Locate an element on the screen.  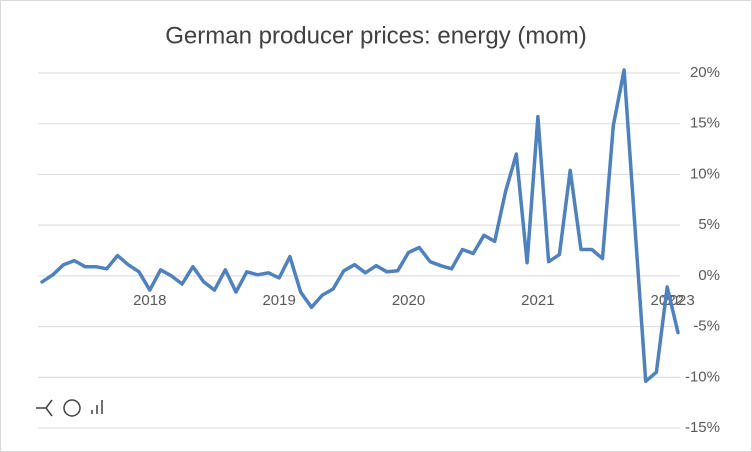
y-tick-label: 0% is located at coordinates (709, 275).